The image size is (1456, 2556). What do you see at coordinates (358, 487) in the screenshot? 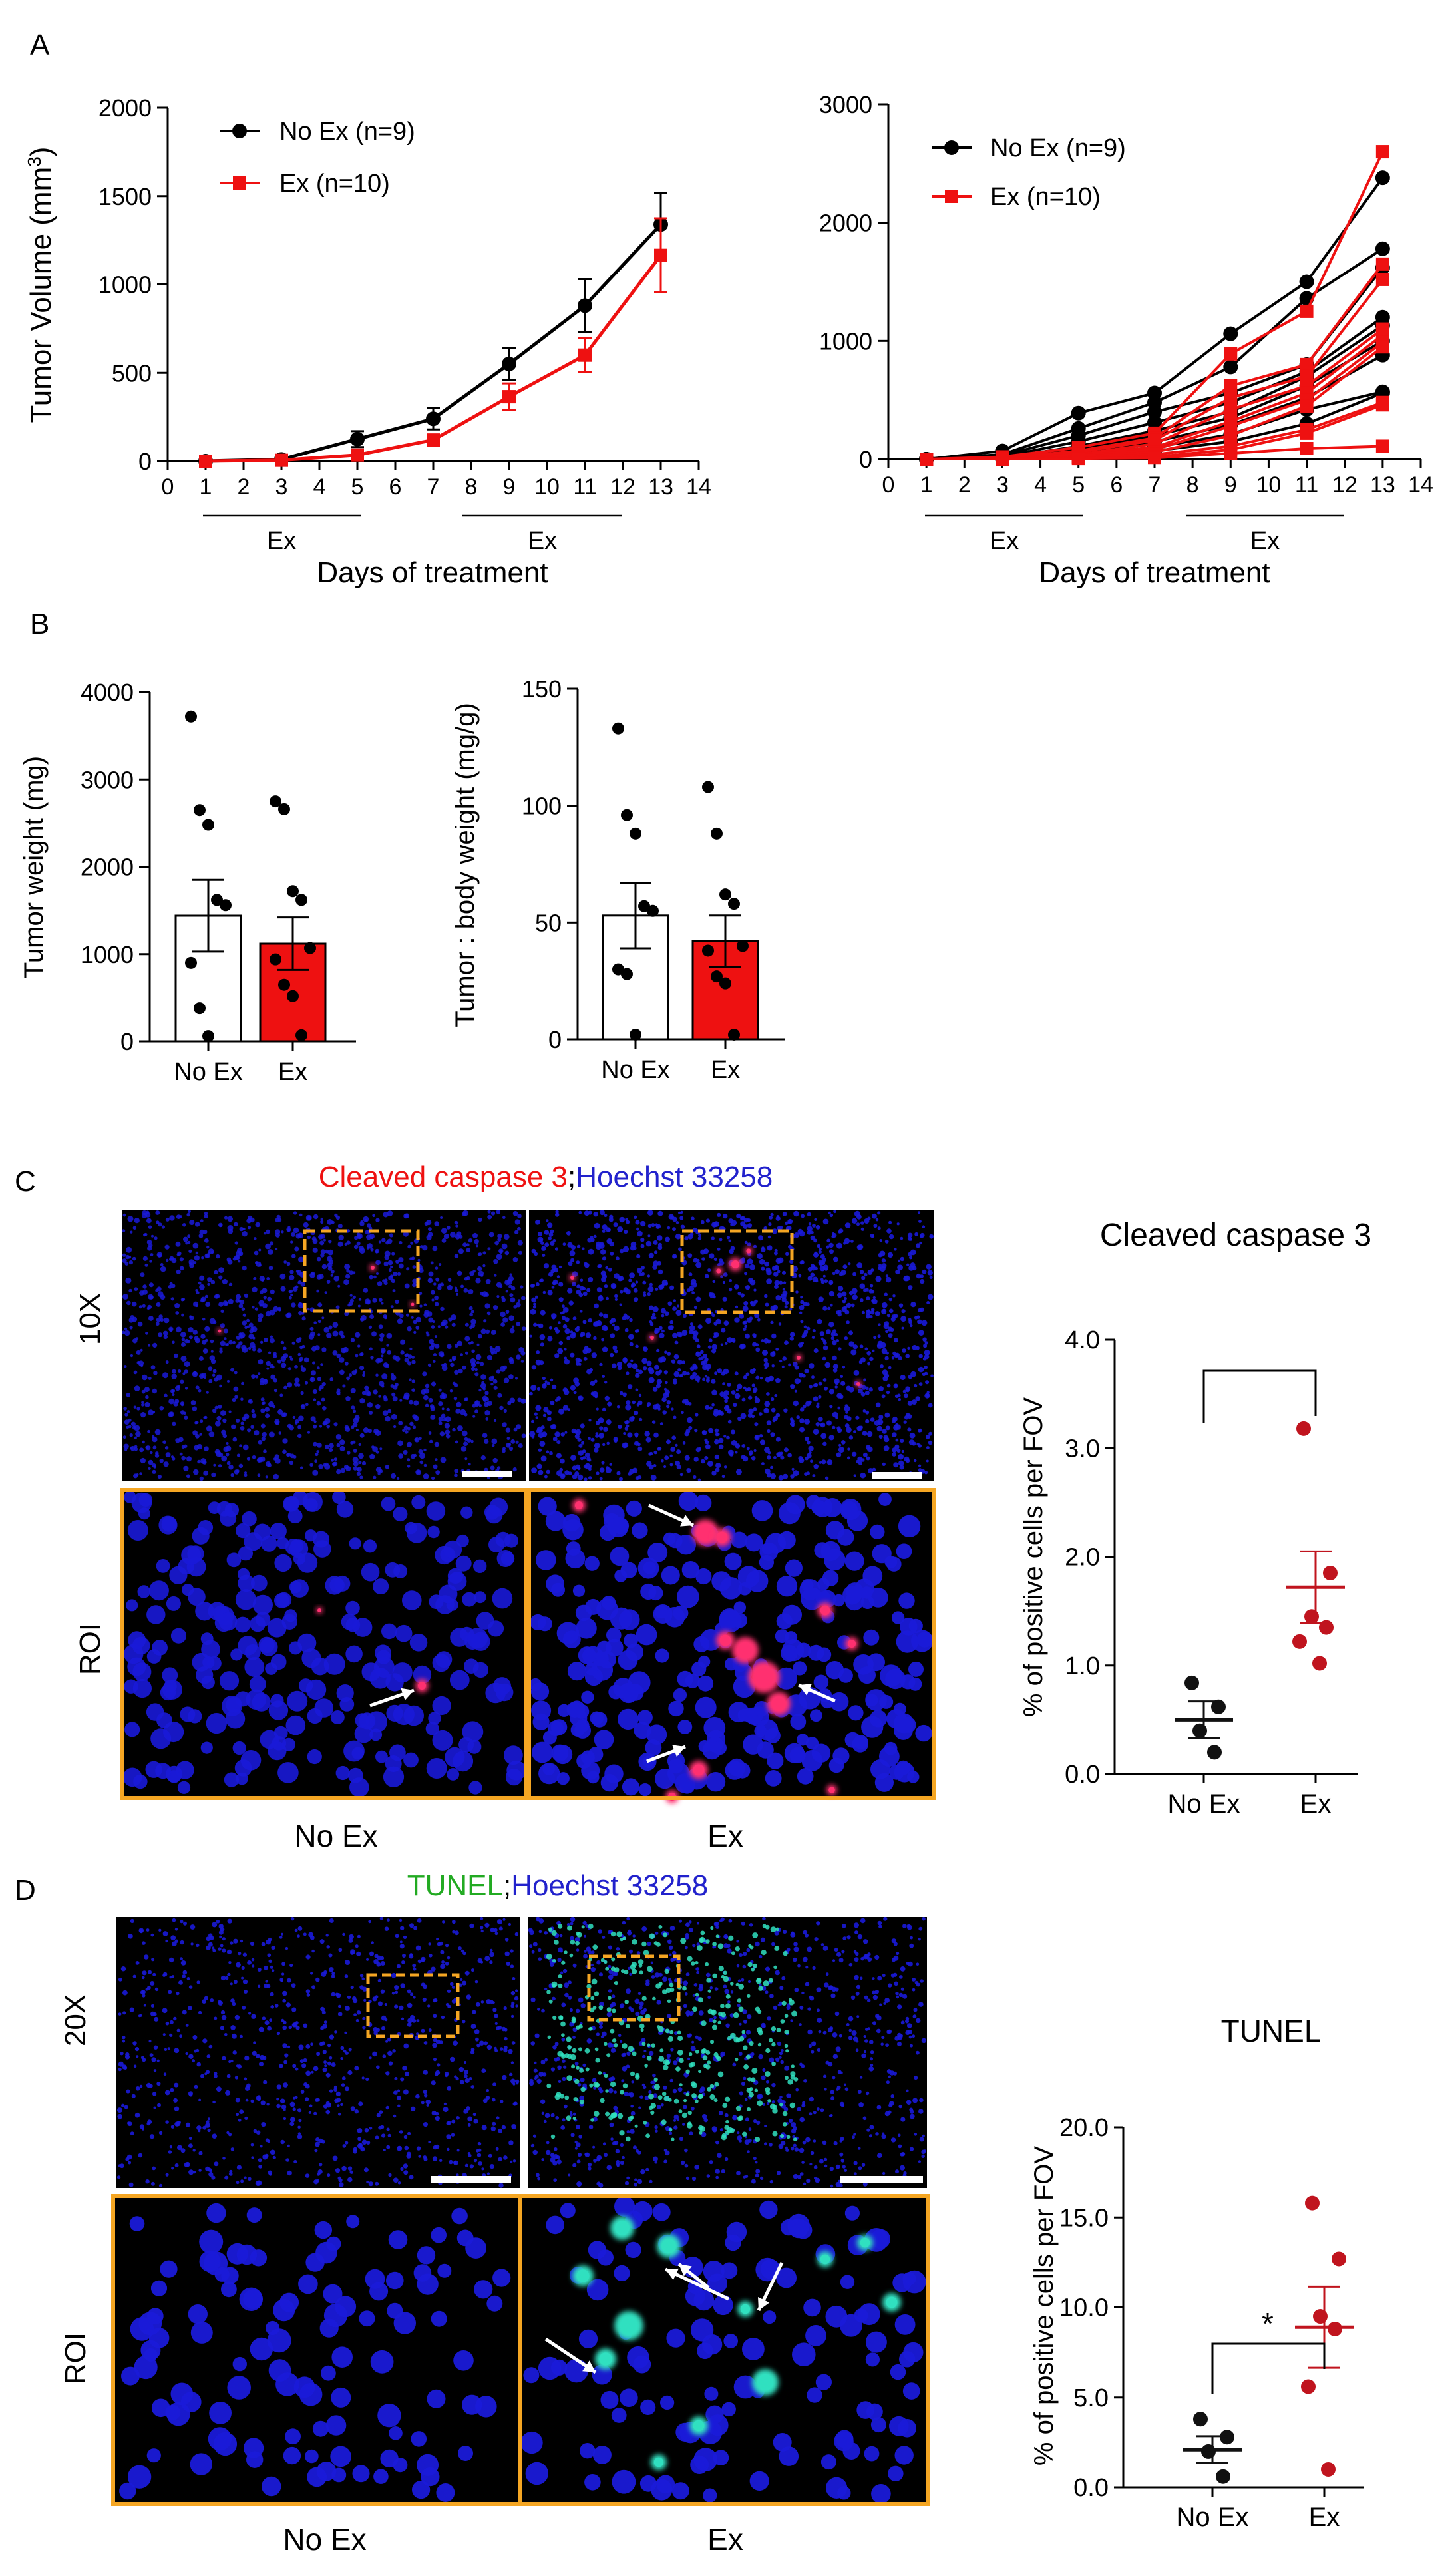
I see `x-tick-label: 5` at bounding box center [358, 487].